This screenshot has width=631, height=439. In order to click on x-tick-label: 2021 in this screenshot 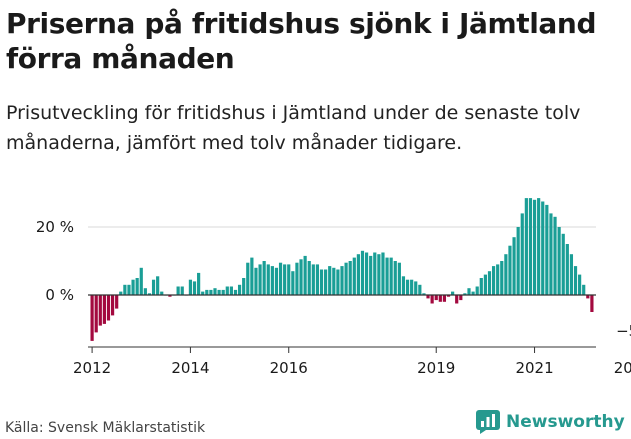, I will do `click(534, 368)`.